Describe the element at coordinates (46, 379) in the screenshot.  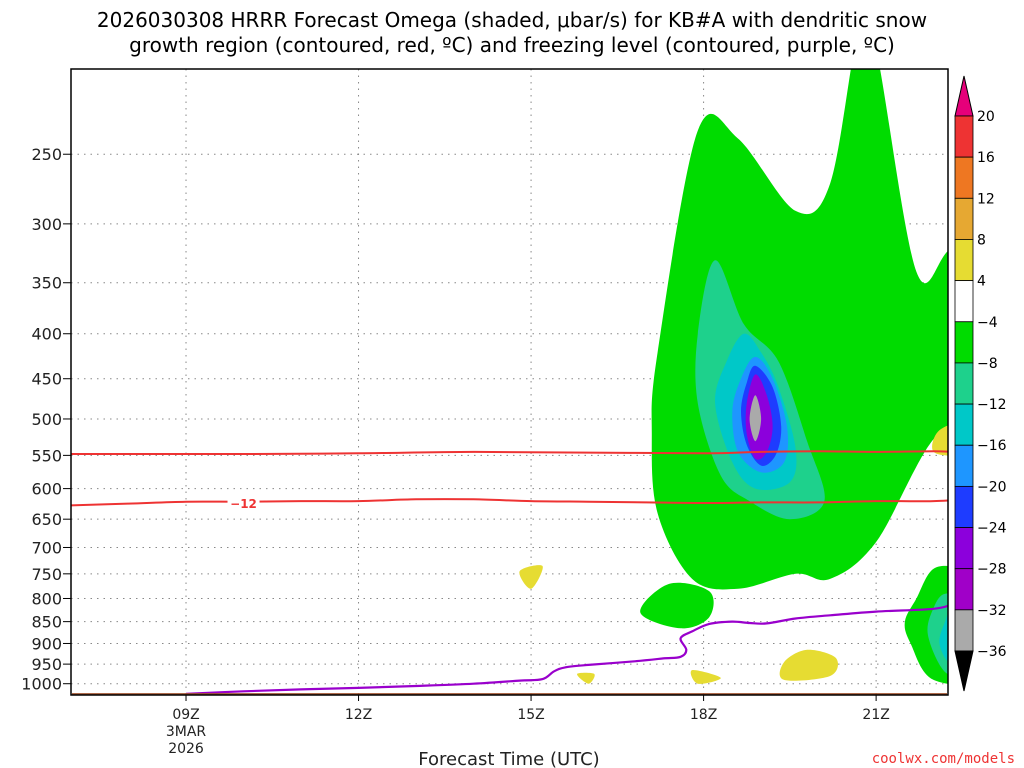
I see `y-tick-label: 450` at that location.